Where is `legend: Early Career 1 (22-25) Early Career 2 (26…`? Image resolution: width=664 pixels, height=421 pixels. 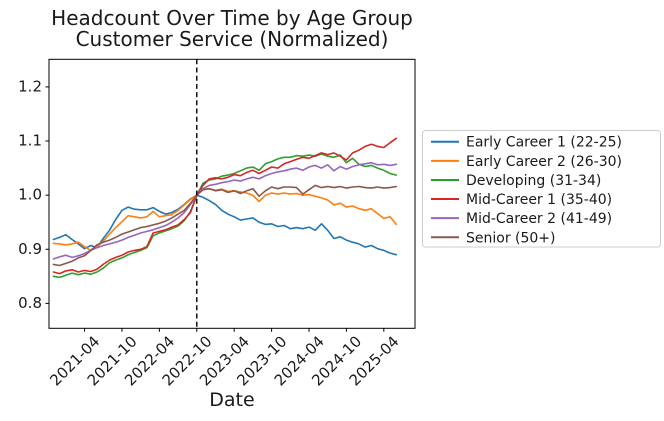
legend: Early Career 1 (22-25) Early Career 2 (26… is located at coordinates (541, 189).